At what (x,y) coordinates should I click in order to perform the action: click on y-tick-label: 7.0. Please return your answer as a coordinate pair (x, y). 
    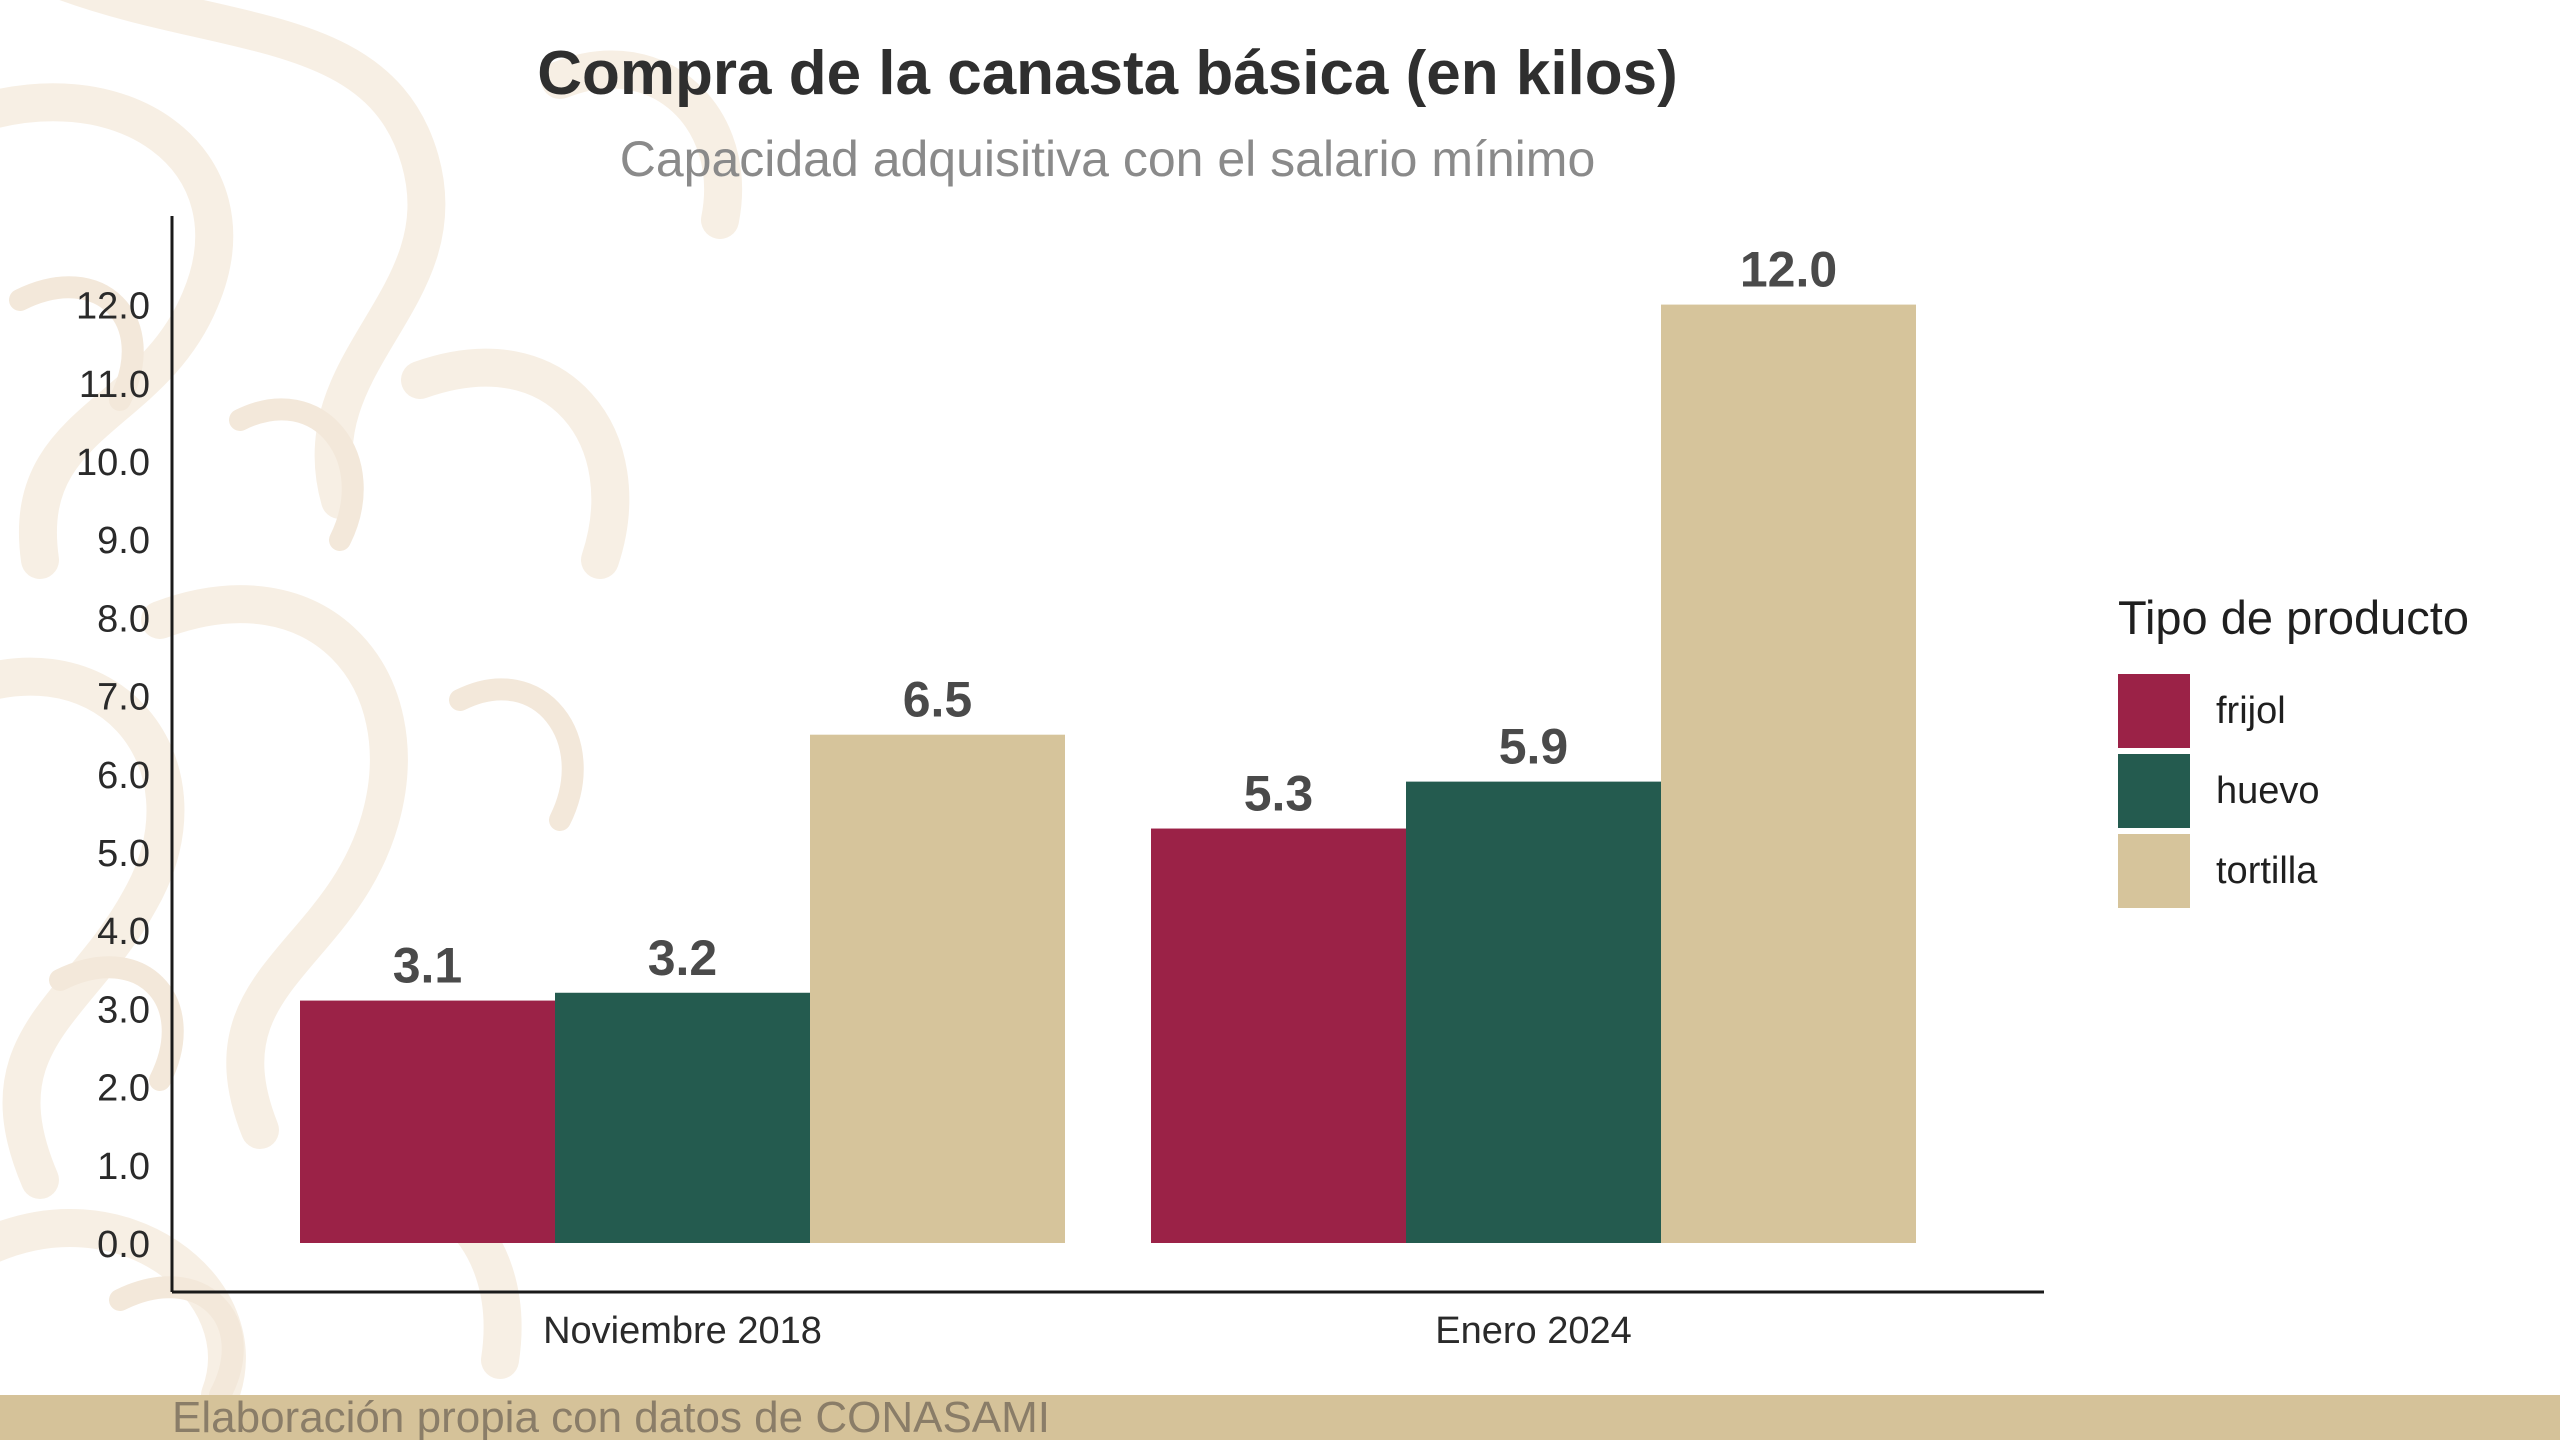
    Looking at the image, I should click on (123, 698).